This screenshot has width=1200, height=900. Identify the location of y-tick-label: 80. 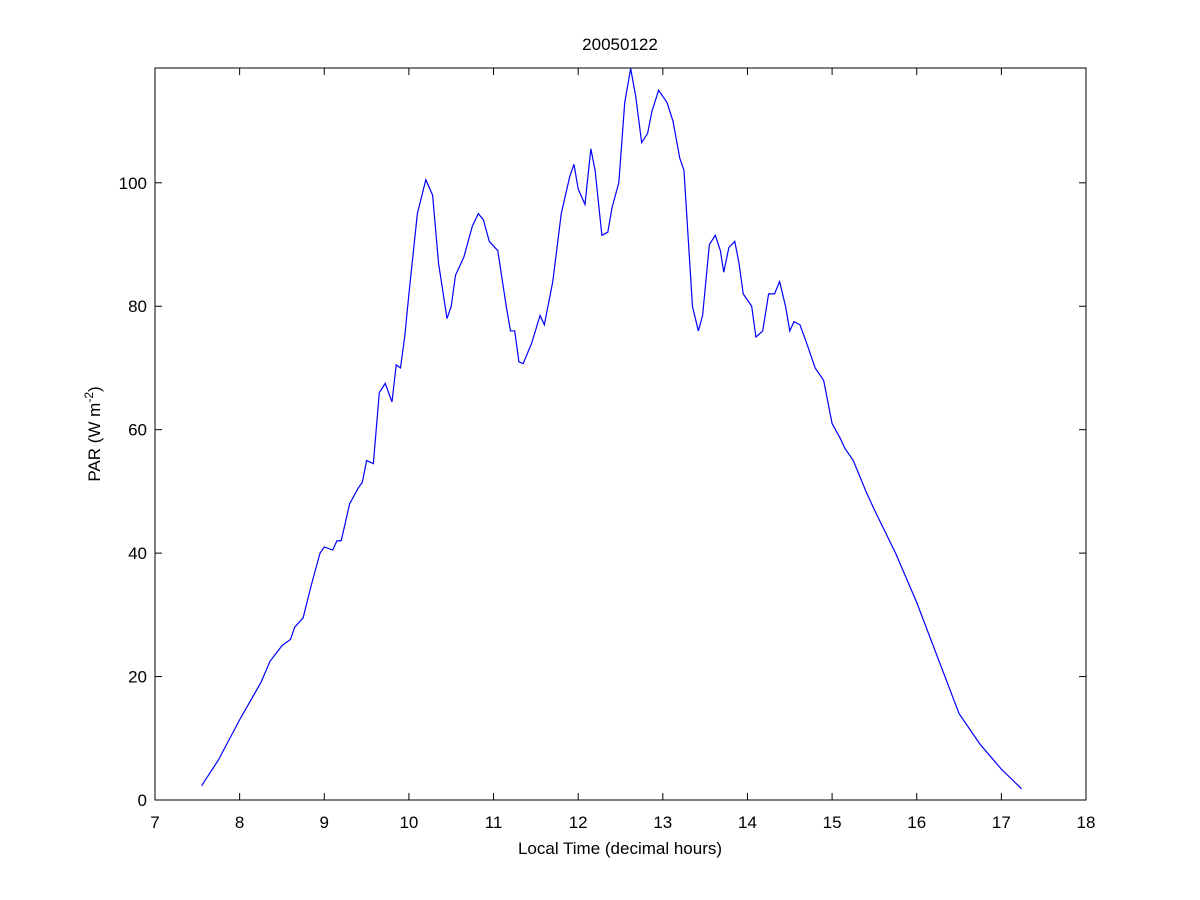
(137, 306).